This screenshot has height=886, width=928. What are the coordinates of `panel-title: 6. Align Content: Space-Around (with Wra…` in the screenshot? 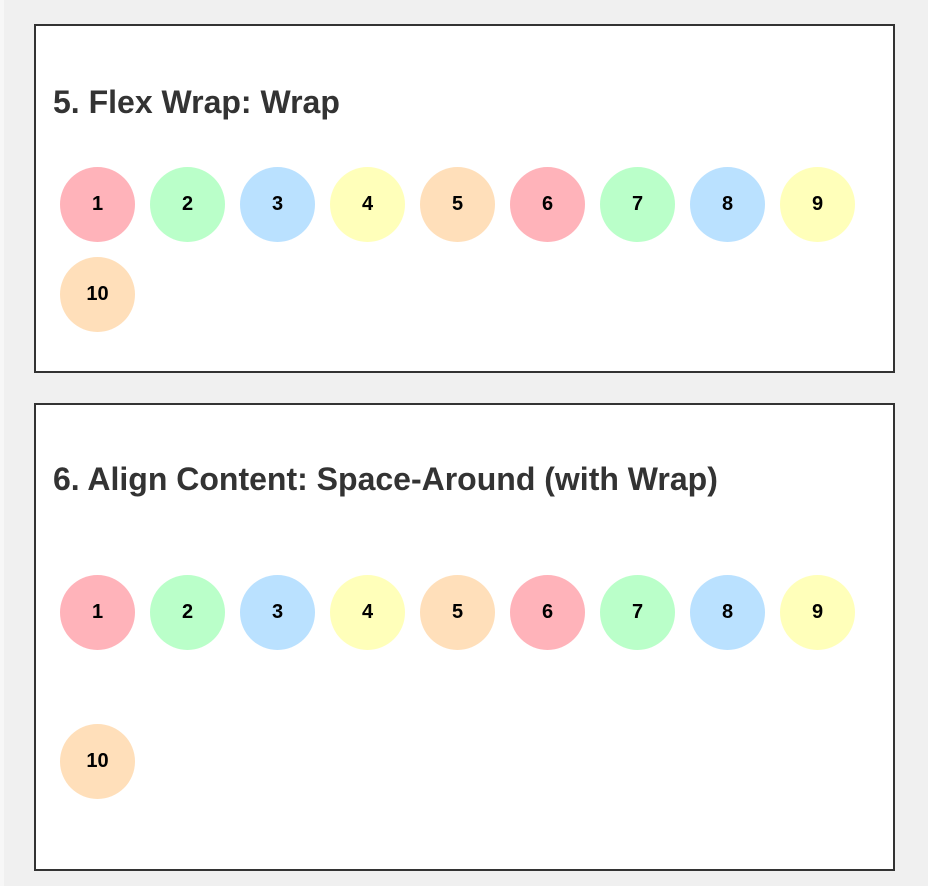 It's located at (385, 479).